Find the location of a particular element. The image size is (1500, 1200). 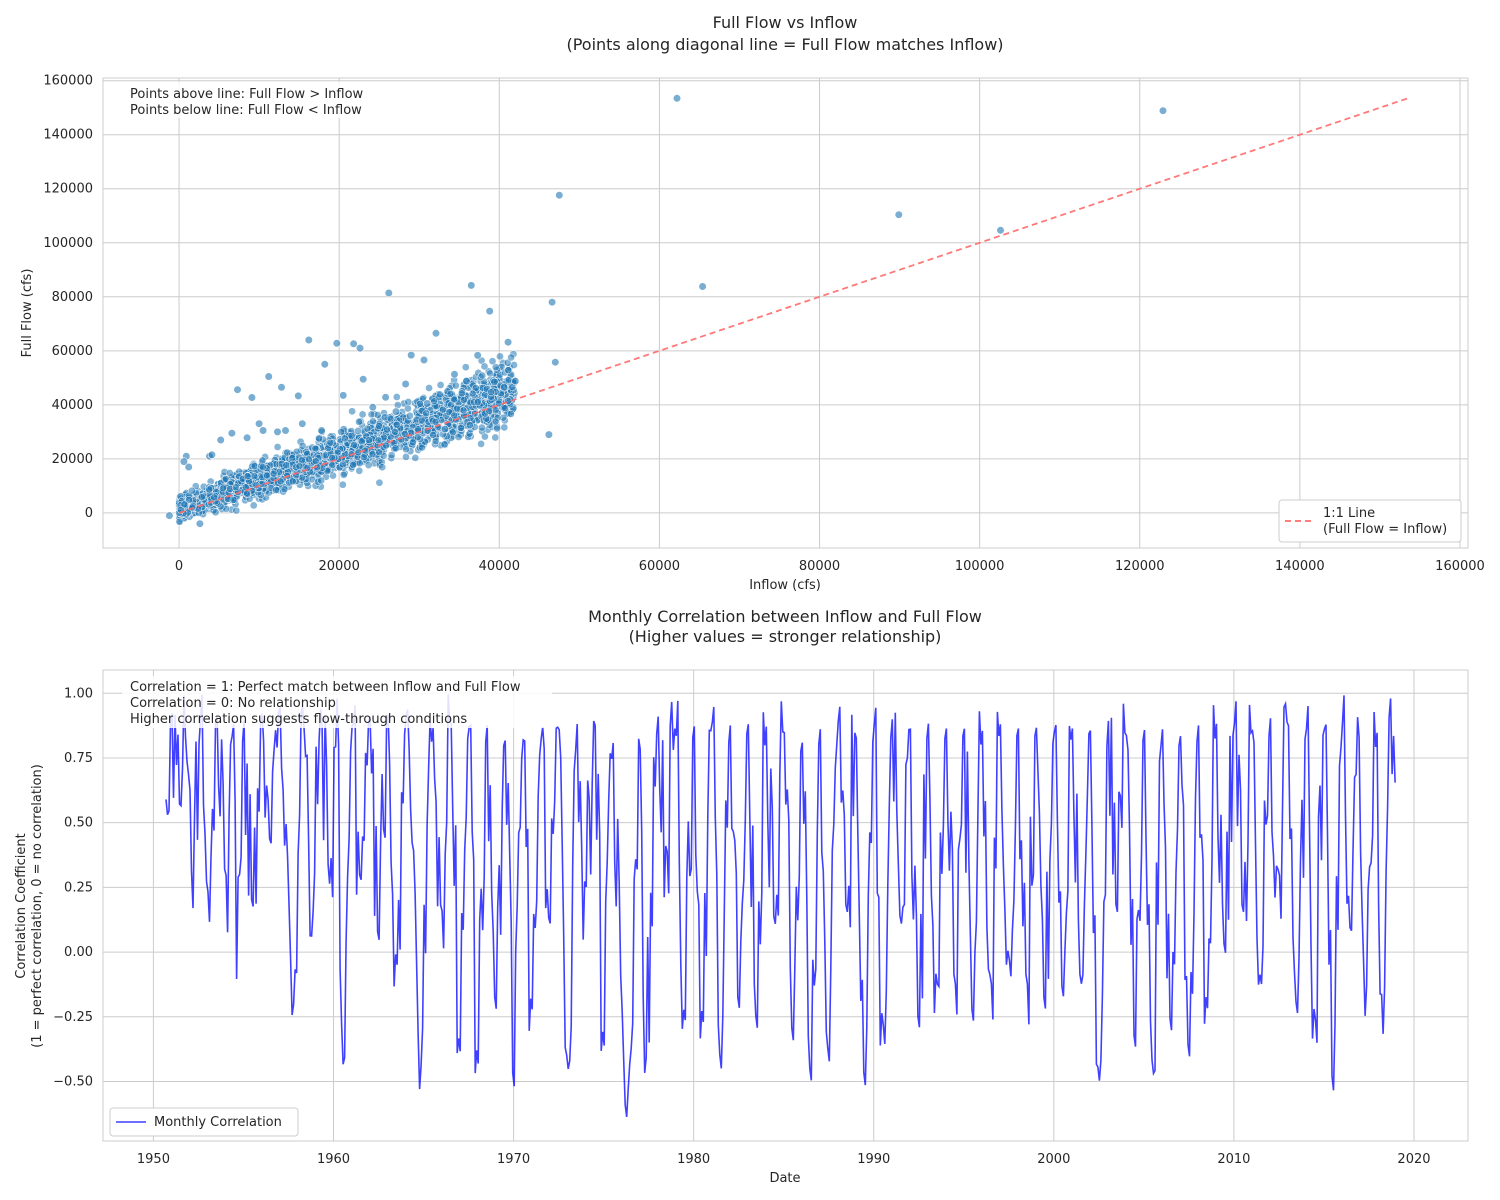

correlation-x-tick-label: 2010 is located at coordinates (1233, 1159).